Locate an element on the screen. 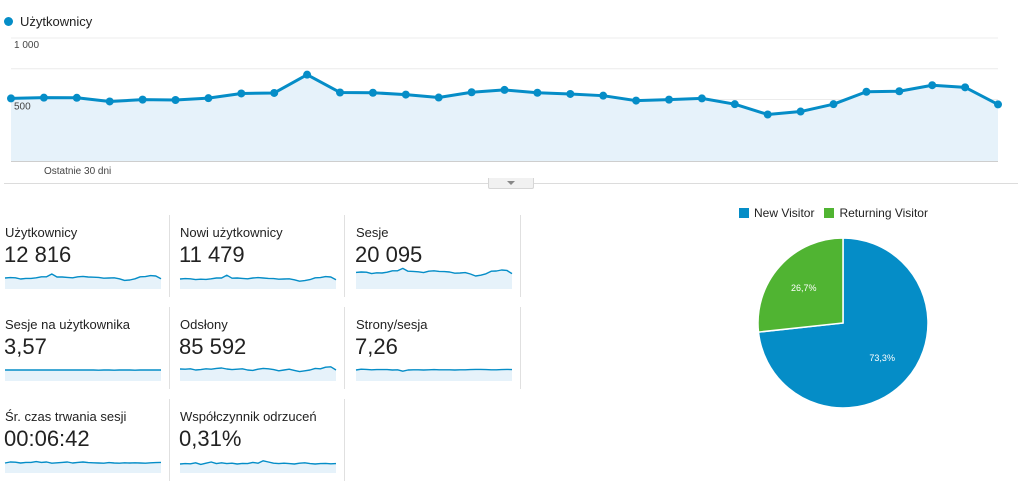 The width and height of the screenshot is (1024, 485). collapse-chart-button is located at coordinates (511, 183).